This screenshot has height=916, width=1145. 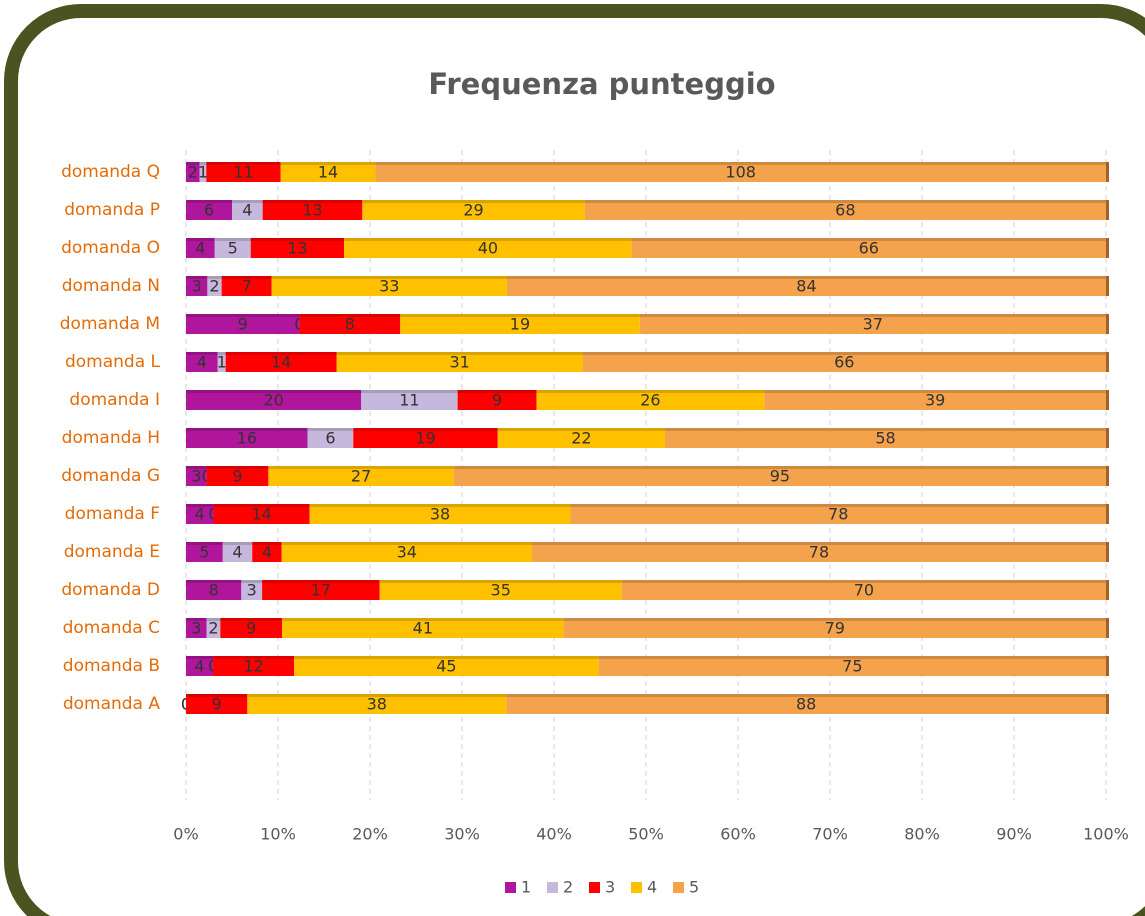 I want to click on data-label: 13, so click(x=312, y=210).